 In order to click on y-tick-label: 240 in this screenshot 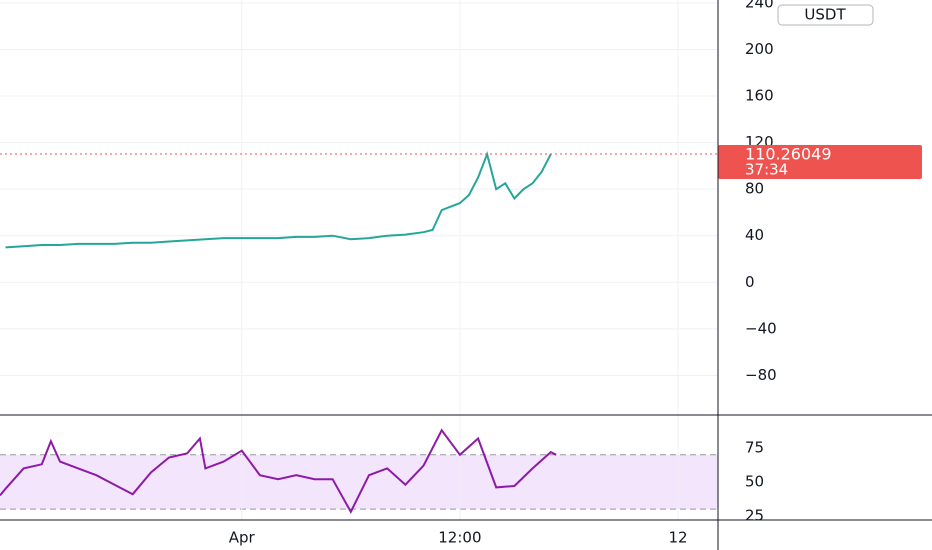, I will do `click(759, 5)`.